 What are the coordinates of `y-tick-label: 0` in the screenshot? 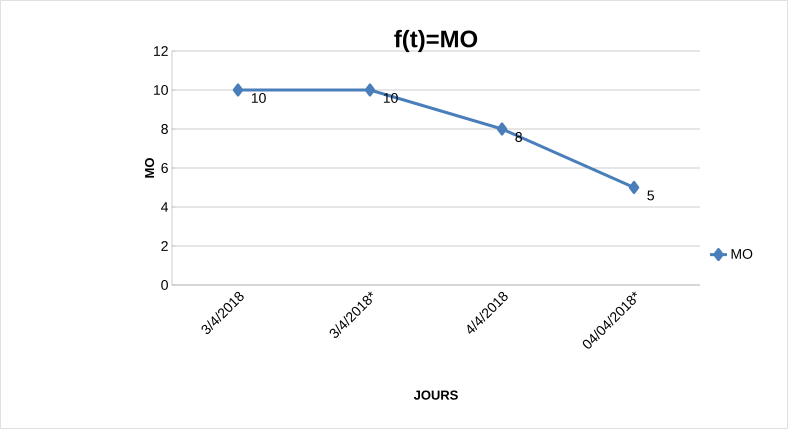 It's located at (164, 285).